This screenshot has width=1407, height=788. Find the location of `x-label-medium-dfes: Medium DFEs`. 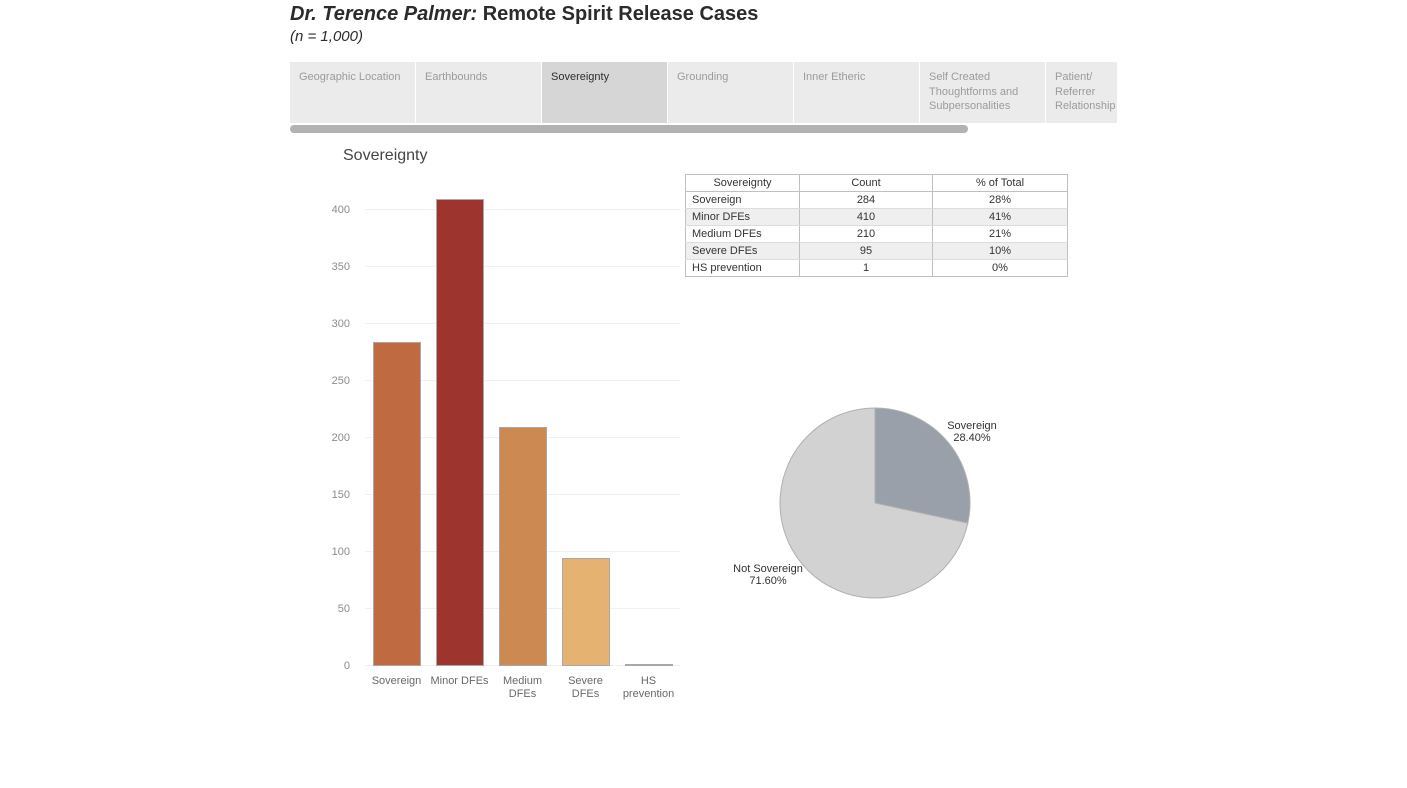

x-label-medium-dfes: Medium DFEs is located at coordinates (522, 687).